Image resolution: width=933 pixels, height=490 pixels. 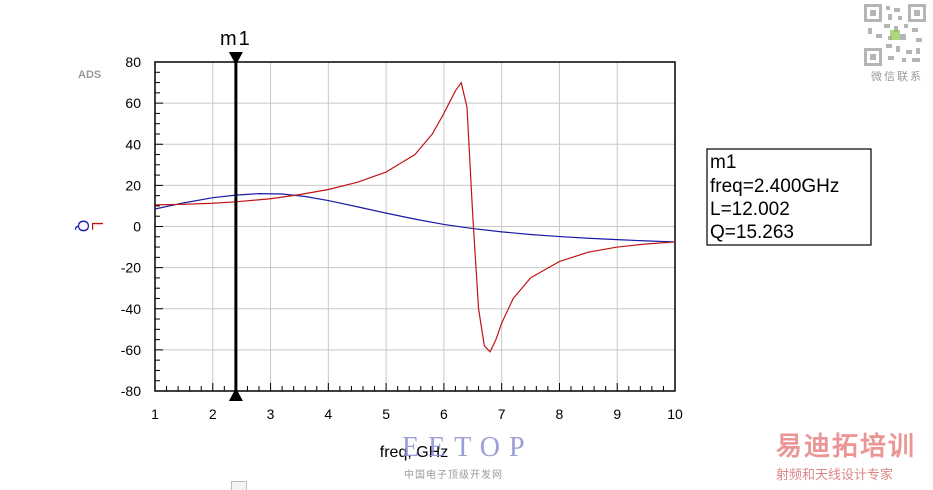 I want to click on y-tick-label-3: 20, so click(x=133, y=185).